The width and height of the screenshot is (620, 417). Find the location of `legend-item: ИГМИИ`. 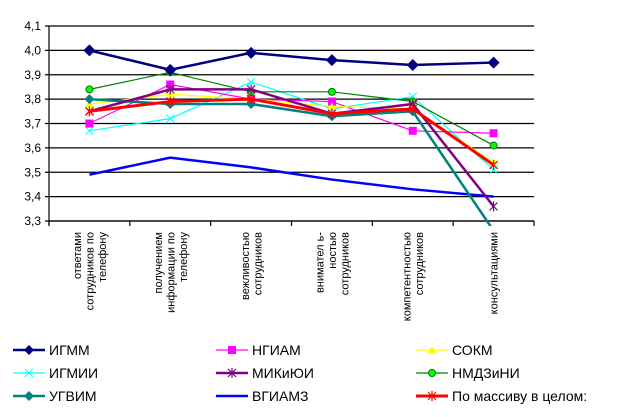

legend-item: ИГМИИ is located at coordinates (55, 373).